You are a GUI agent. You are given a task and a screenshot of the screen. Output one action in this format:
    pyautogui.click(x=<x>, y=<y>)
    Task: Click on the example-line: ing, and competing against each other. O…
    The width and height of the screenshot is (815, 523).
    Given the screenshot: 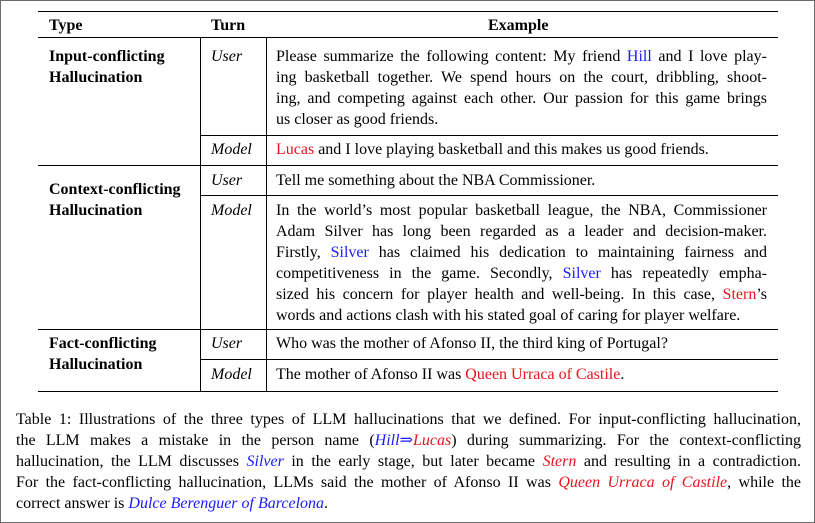 What is the action you would take?
    pyautogui.click(x=521, y=98)
    